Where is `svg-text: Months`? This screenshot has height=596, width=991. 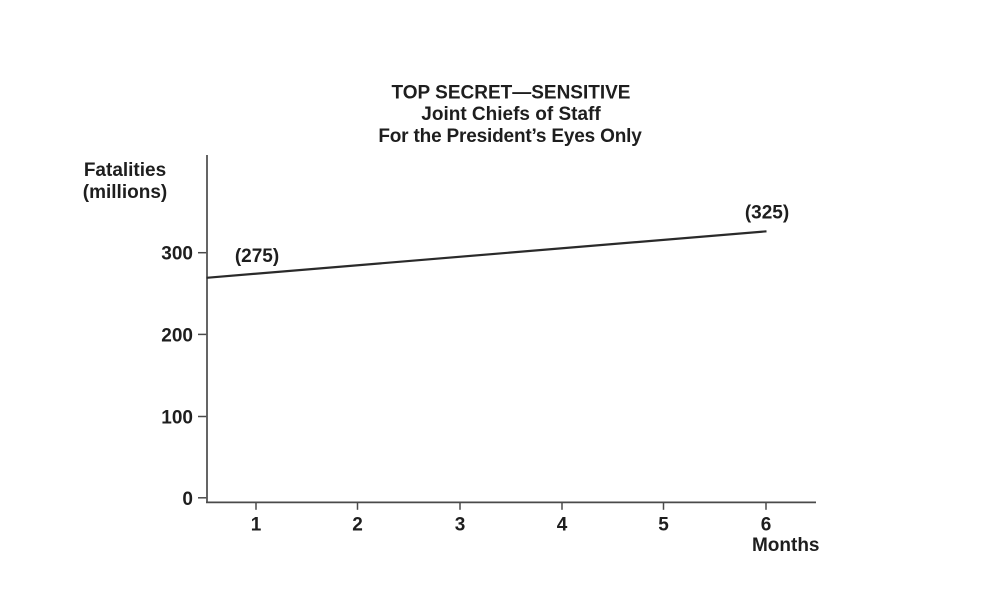 svg-text: Months is located at coordinates (786, 545).